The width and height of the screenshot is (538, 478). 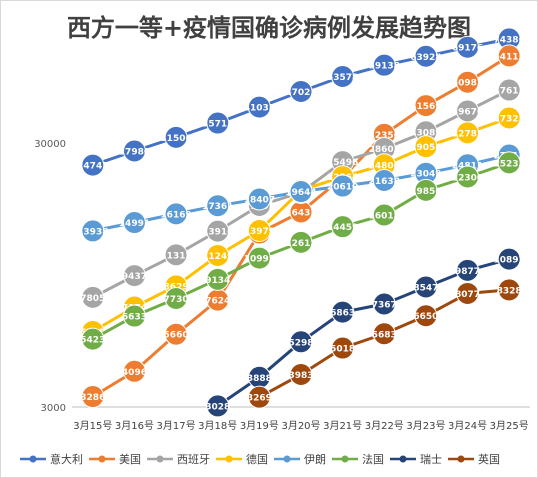 What do you see at coordinates (134, 318) in the screenshot?
I see `data-label: 6633` at bounding box center [134, 318].